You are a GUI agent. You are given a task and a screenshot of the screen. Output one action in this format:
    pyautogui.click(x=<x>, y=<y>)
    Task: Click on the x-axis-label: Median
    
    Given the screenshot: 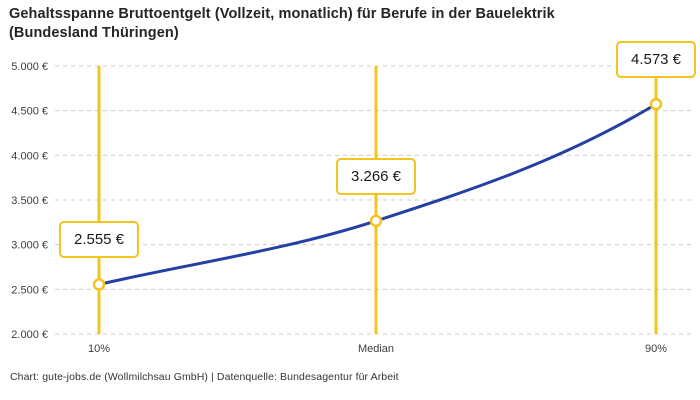 What is the action you would take?
    pyautogui.click(x=376, y=349)
    